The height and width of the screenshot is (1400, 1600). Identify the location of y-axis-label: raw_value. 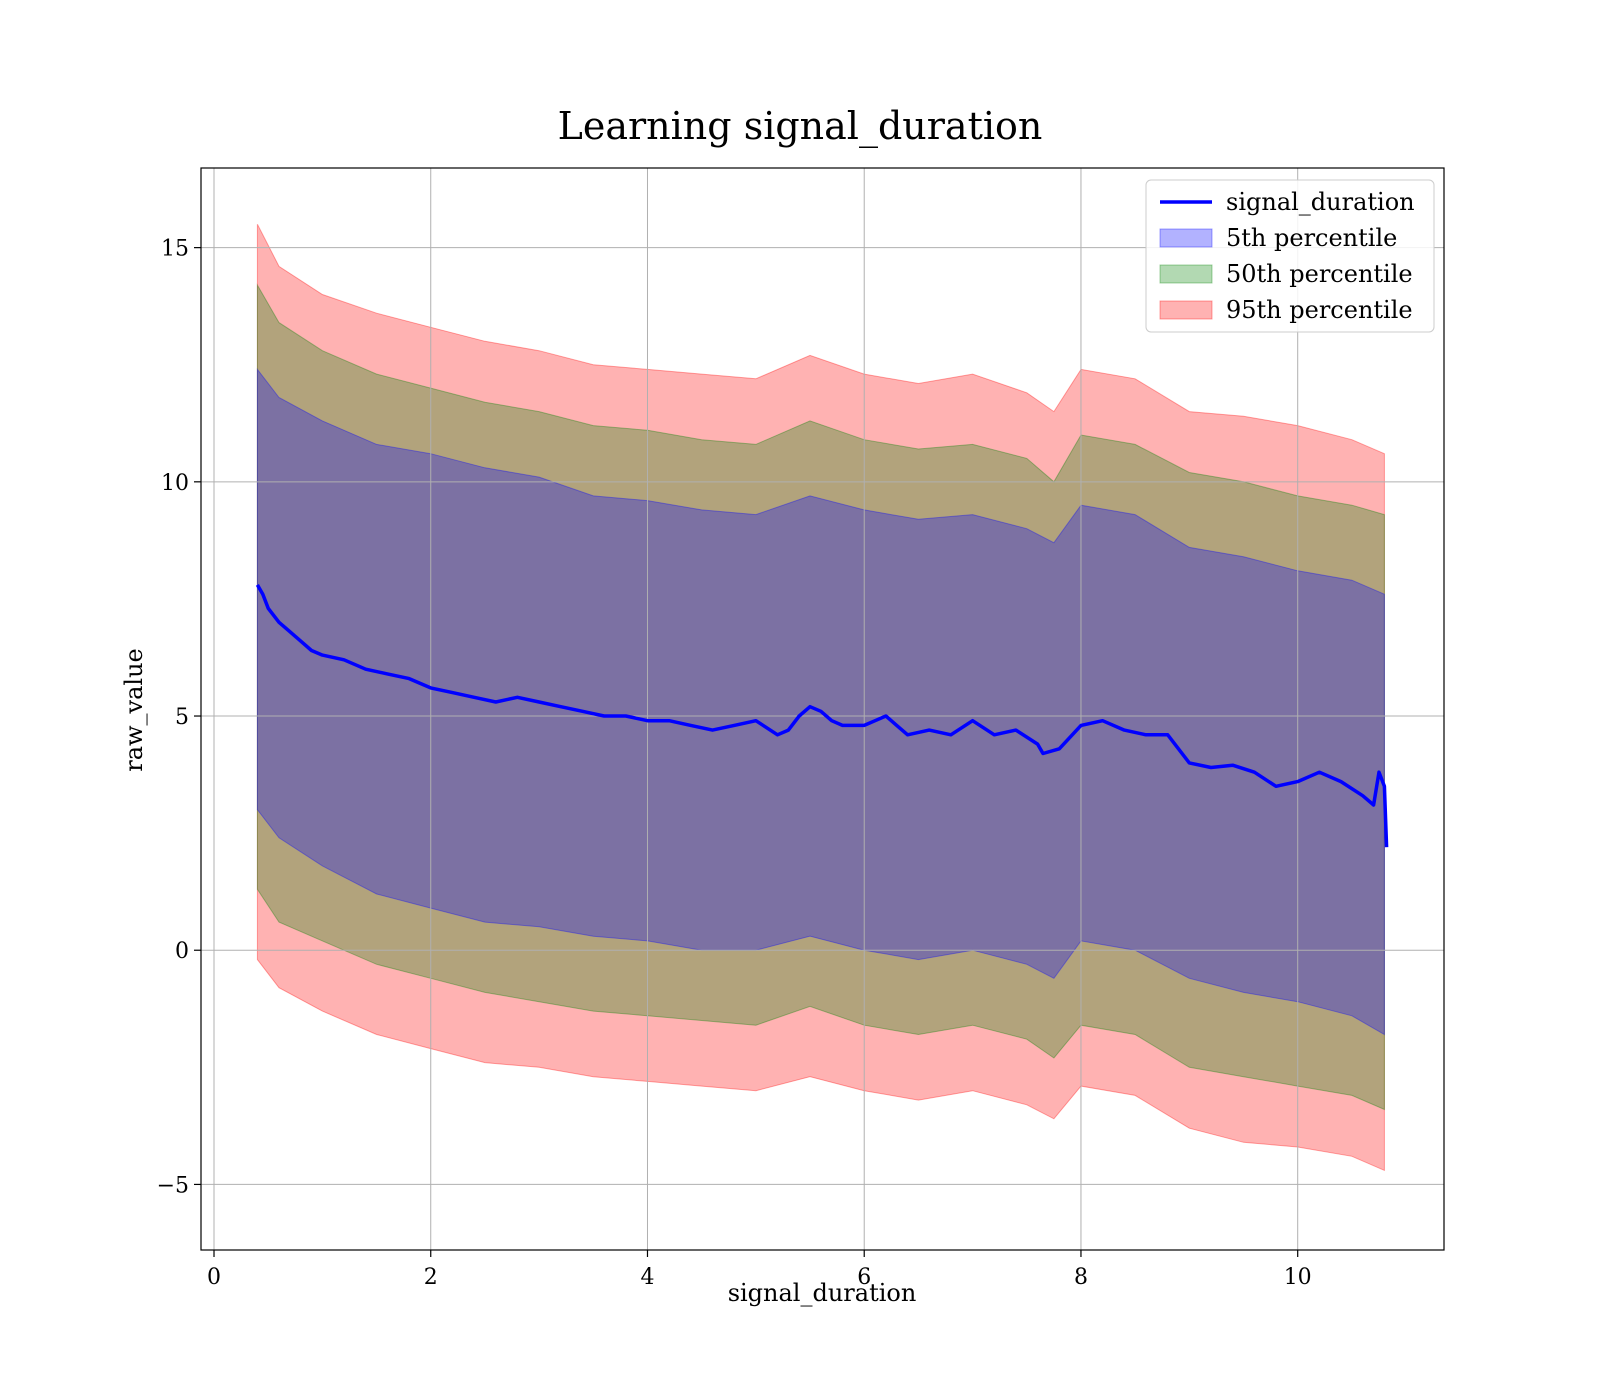
(134, 710).